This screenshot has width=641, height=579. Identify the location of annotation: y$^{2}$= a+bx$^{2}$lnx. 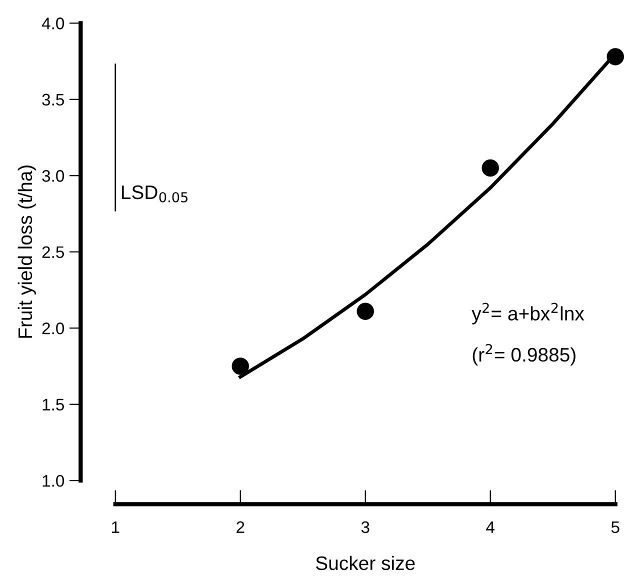
(528, 313).